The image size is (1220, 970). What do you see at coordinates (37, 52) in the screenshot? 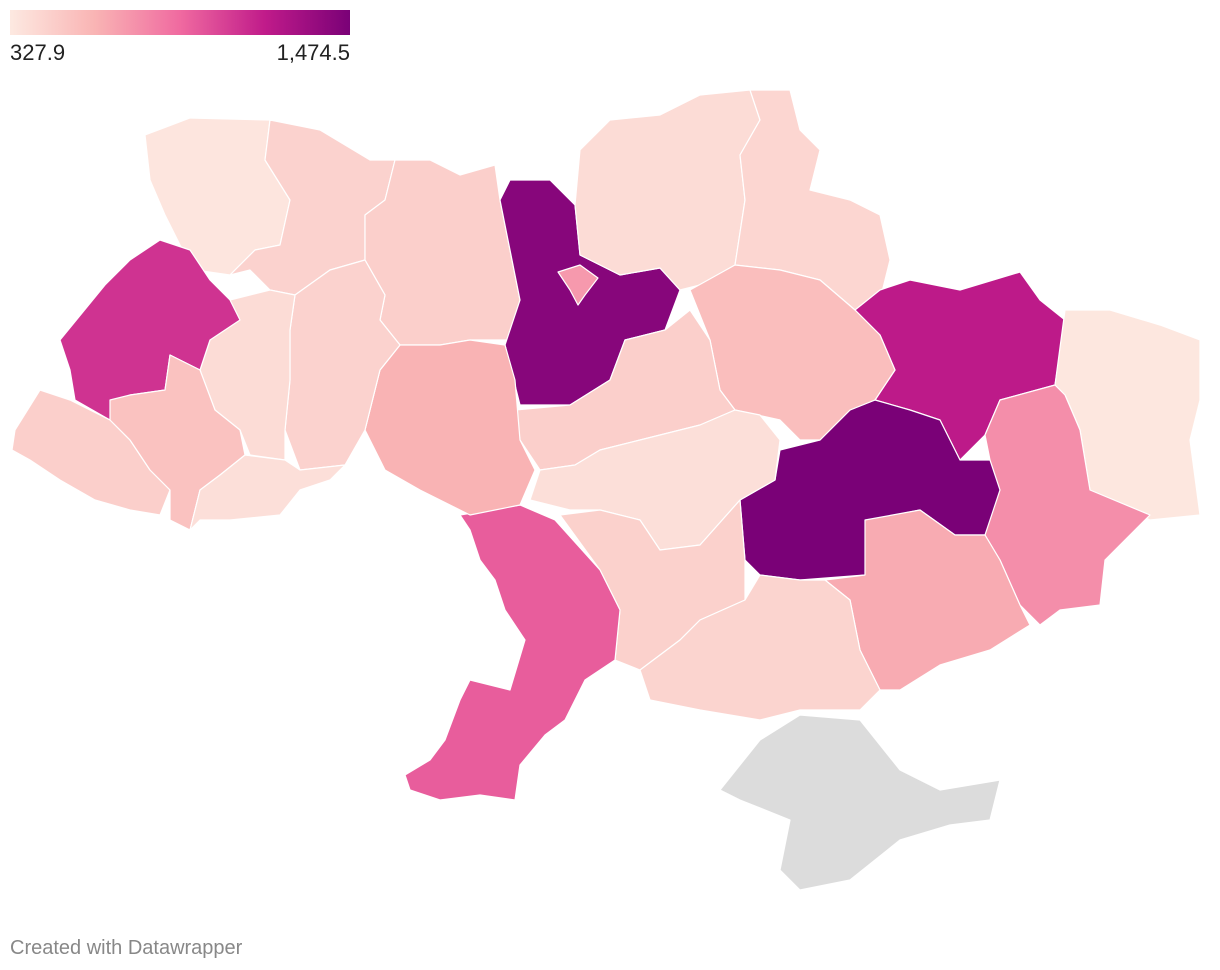
I see `legend-min-label: 327.9` at bounding box center [37, 52].